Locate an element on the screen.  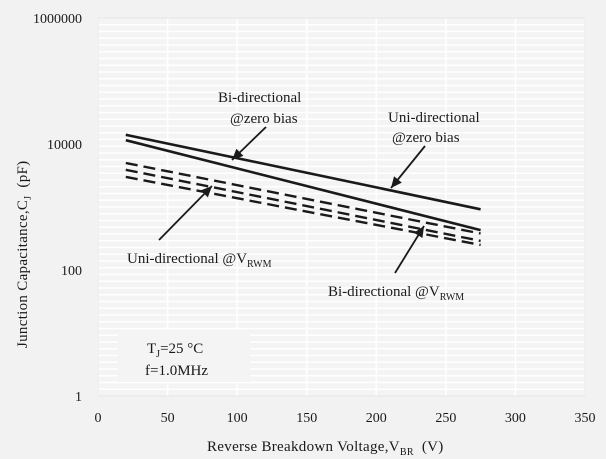
annotation-unidirectional-zero-line1: Uni-directional is located at coordinates (434, 118).